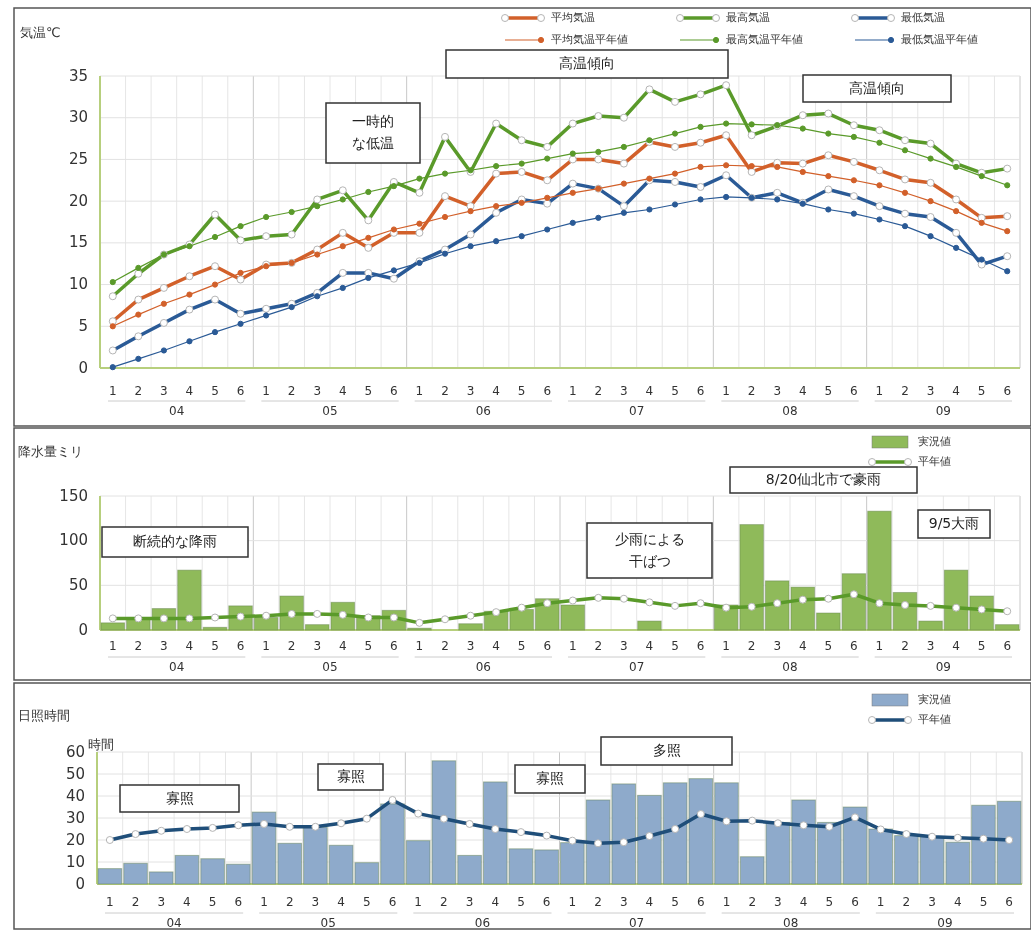 This screenshot has height=931, width=1031. I want to click on legend-label: 最低気温平年値, so click(939, 39).